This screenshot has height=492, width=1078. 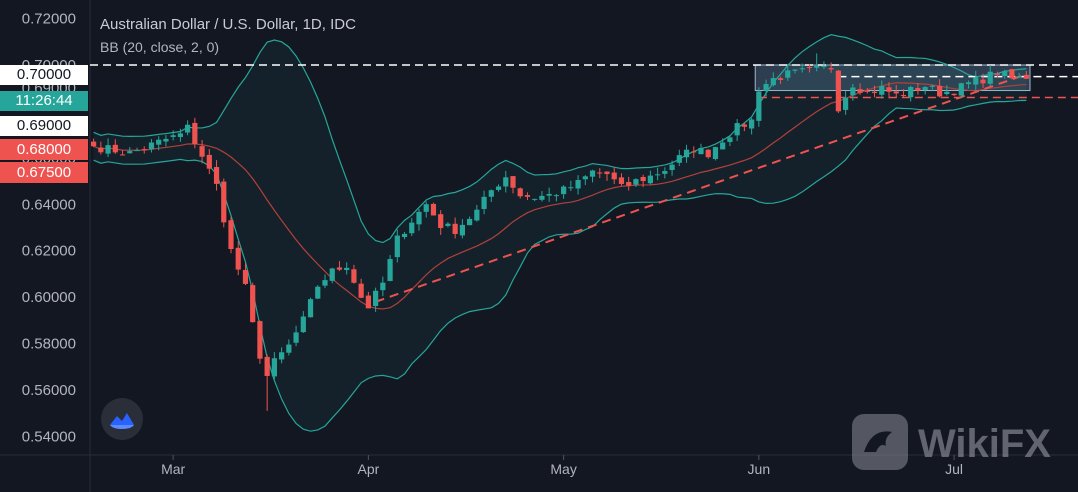 I want to click on price-tick-label: 0.62000, so click(x=49, y=251).